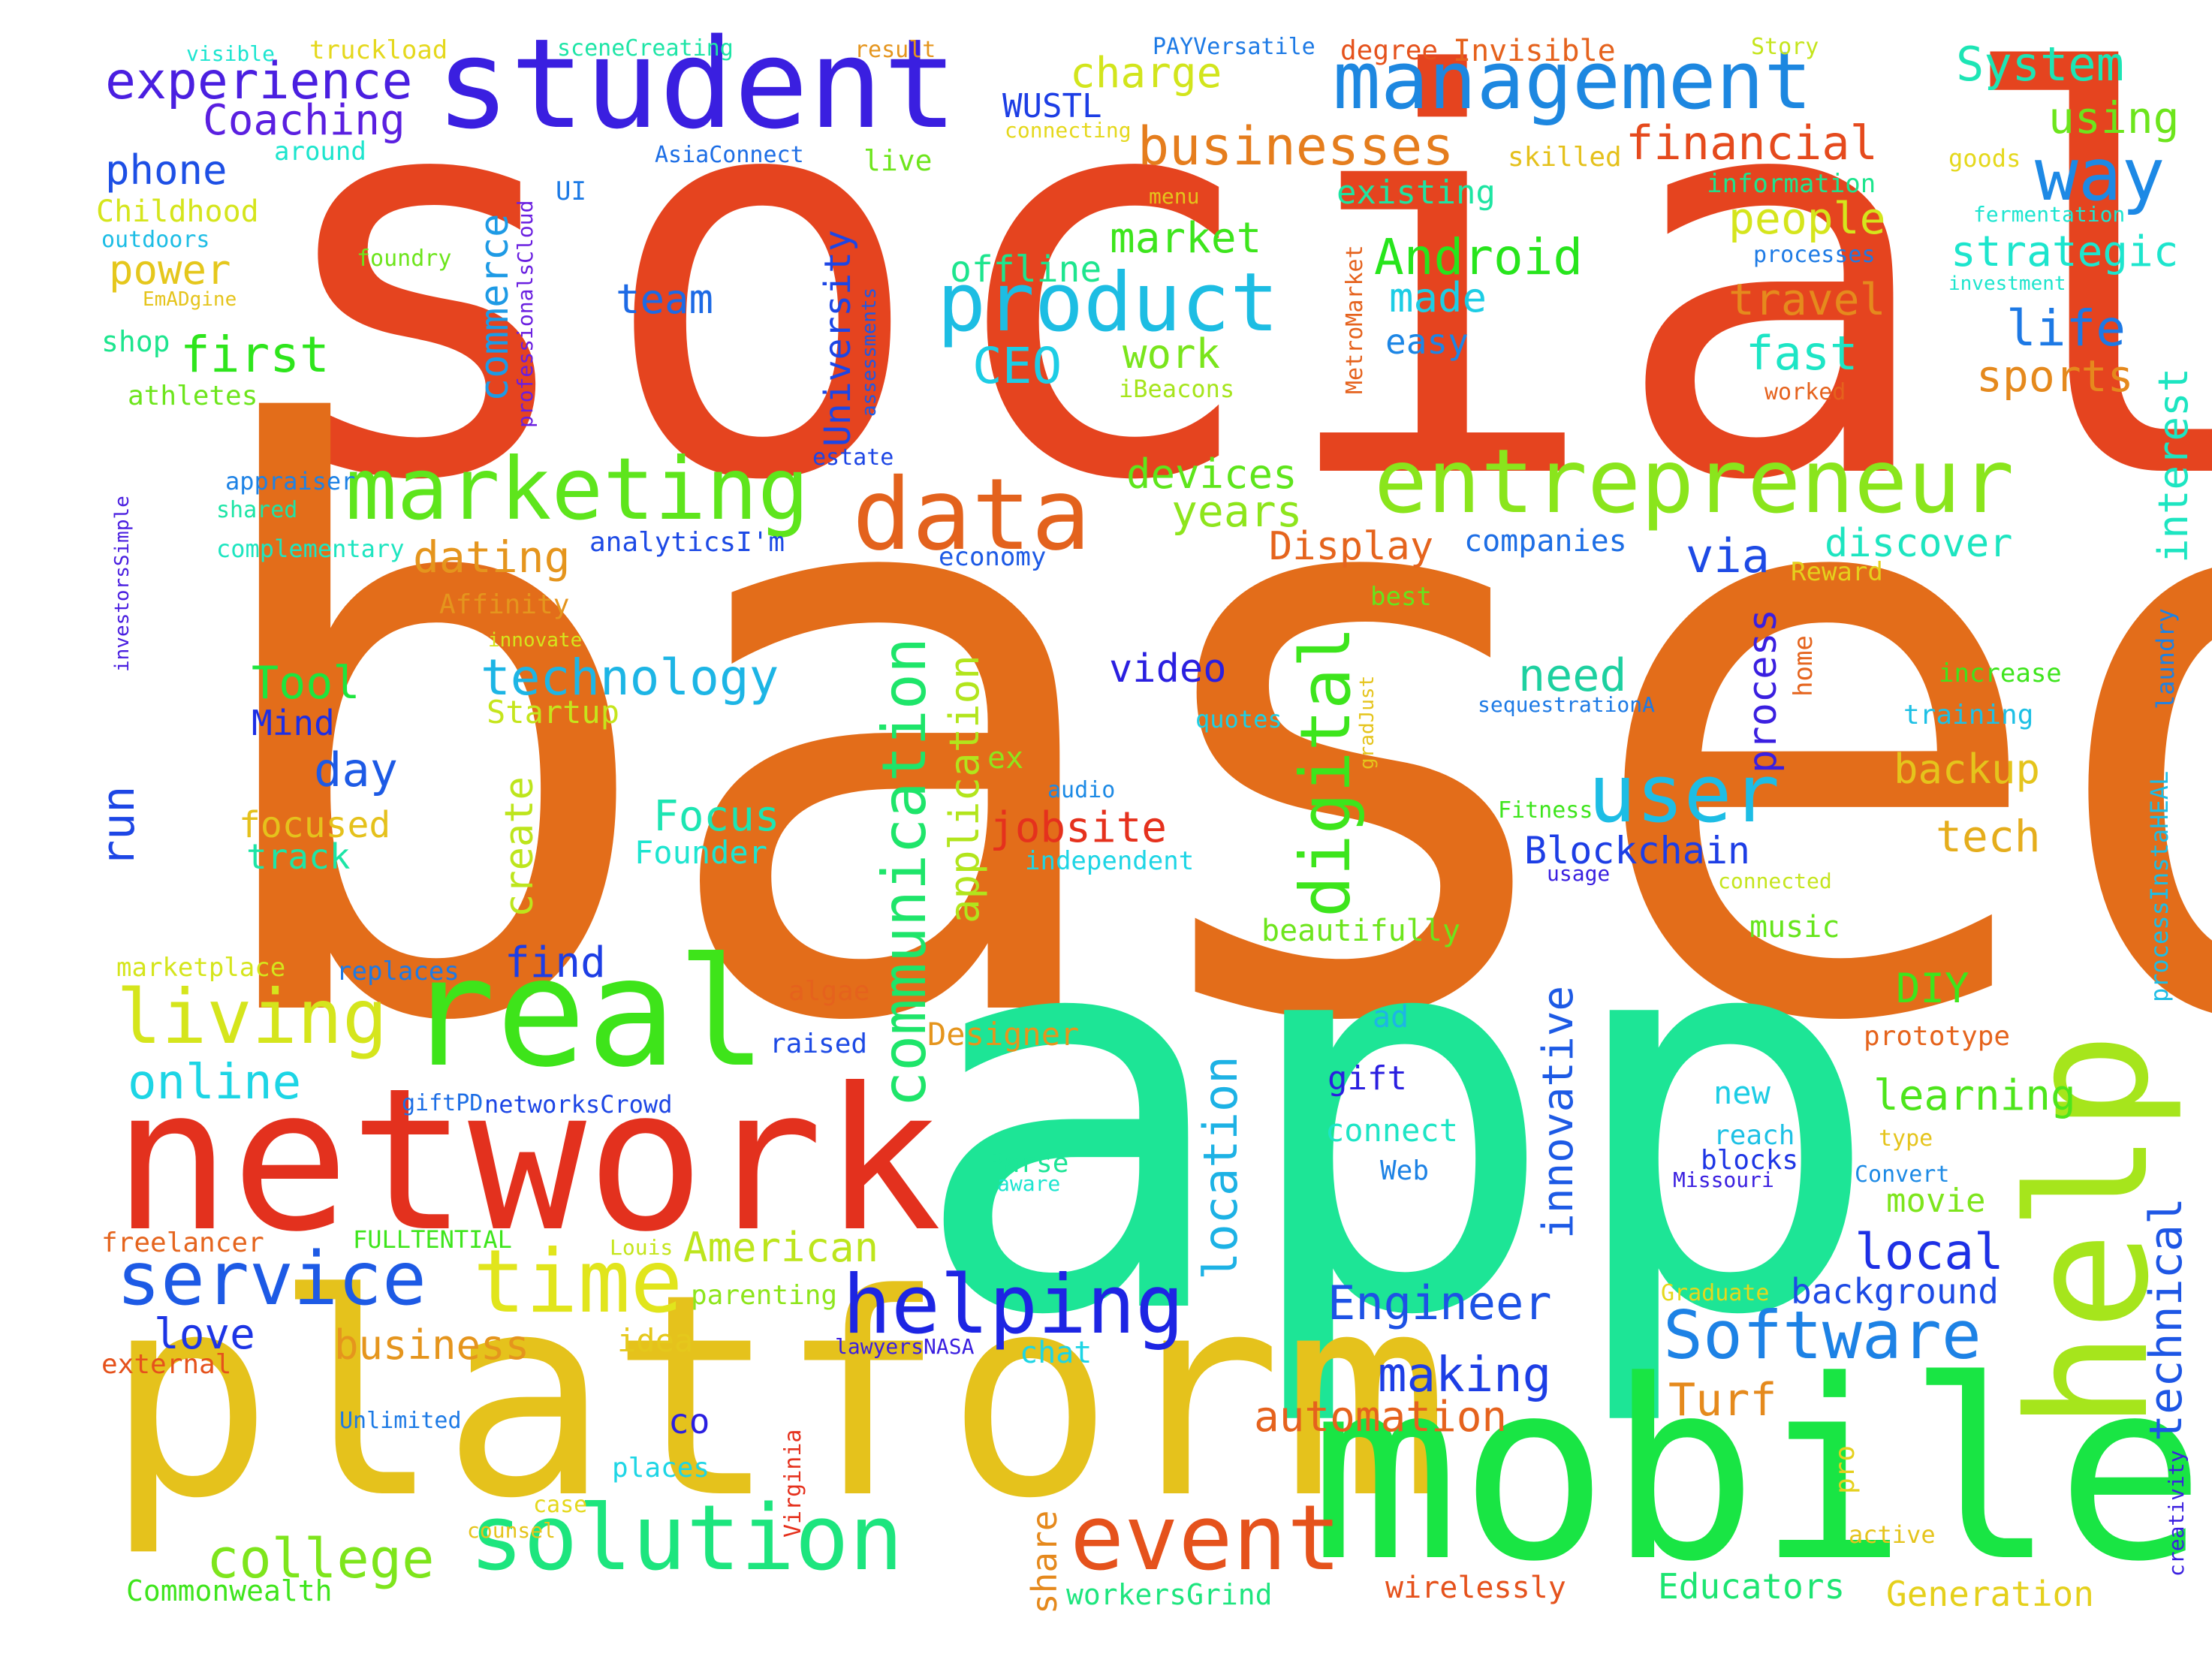 Image resolution: width=2212 pixels, height=1675 pixels. What do you see at coordinates (1381, 1417) in the screenshot?
I see `word-automation: automation` at bounding box center [1381, 1417].